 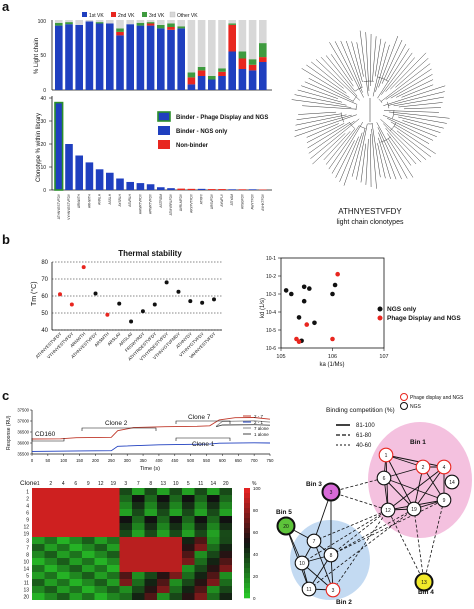 I want to click on c-sensor-xtick-label: 0, so click(x=32, y=460).